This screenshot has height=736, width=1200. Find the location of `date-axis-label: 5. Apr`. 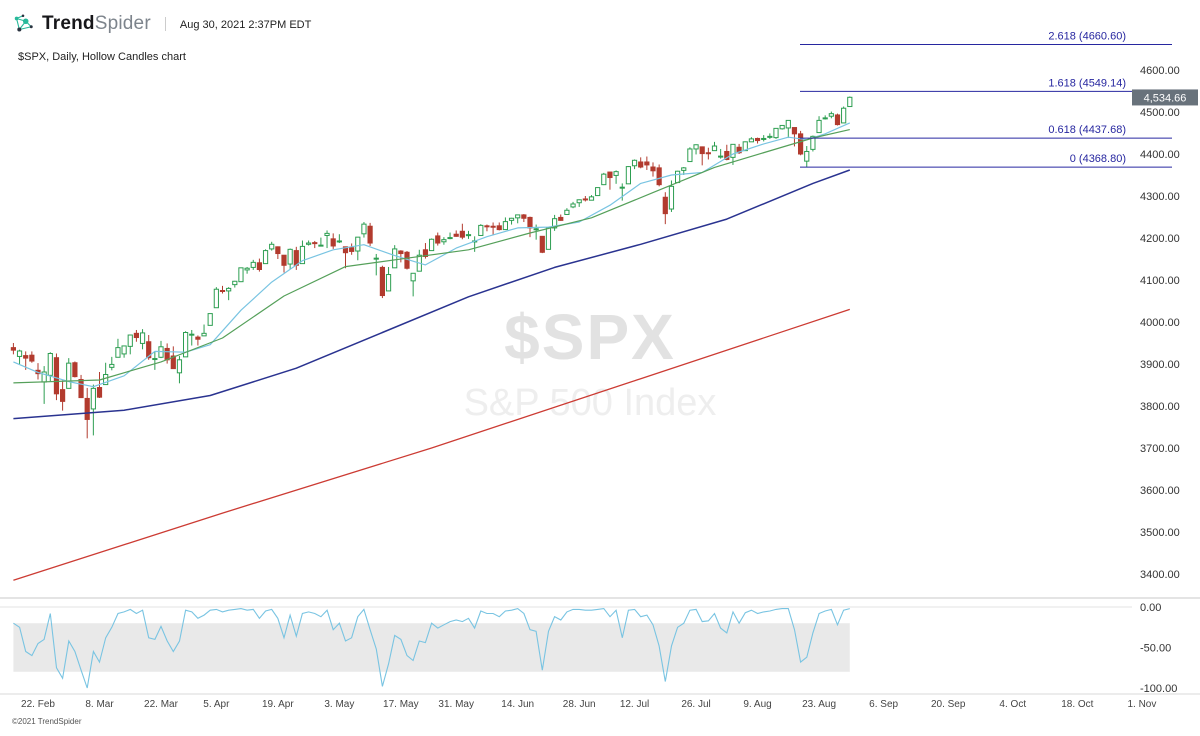

date-axis-label: 5. Apr is located at coordinates (216, 704).